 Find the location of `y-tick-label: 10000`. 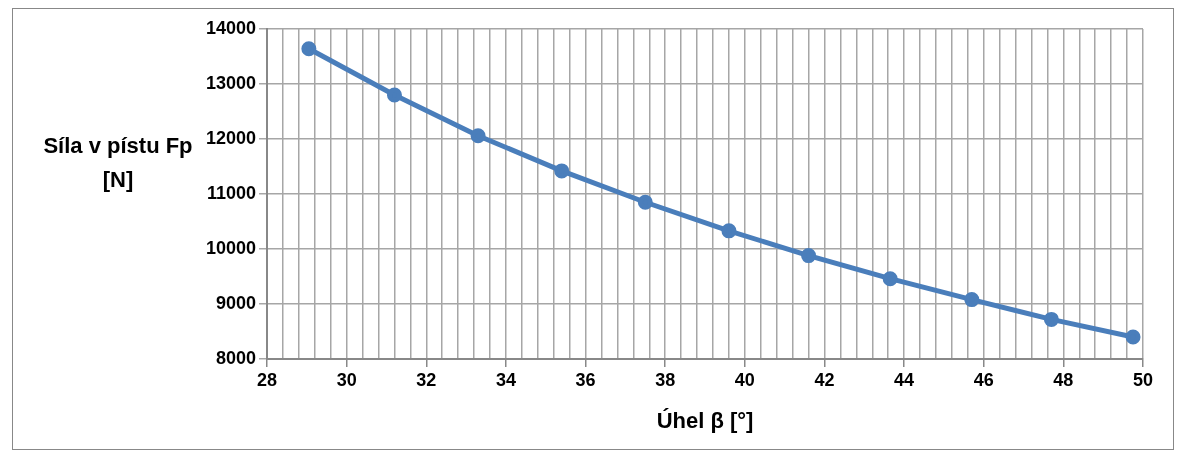

y-tick-label: 10000 is located at coordinates (231, 247).